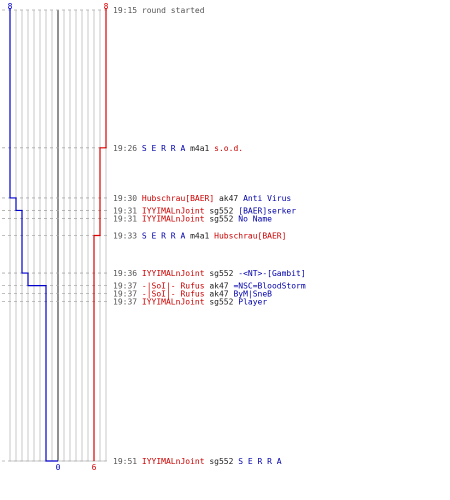 The height and width of the screenshot is (500, 450). I want to click on event-target: Anti Virus, so click(267, 198).